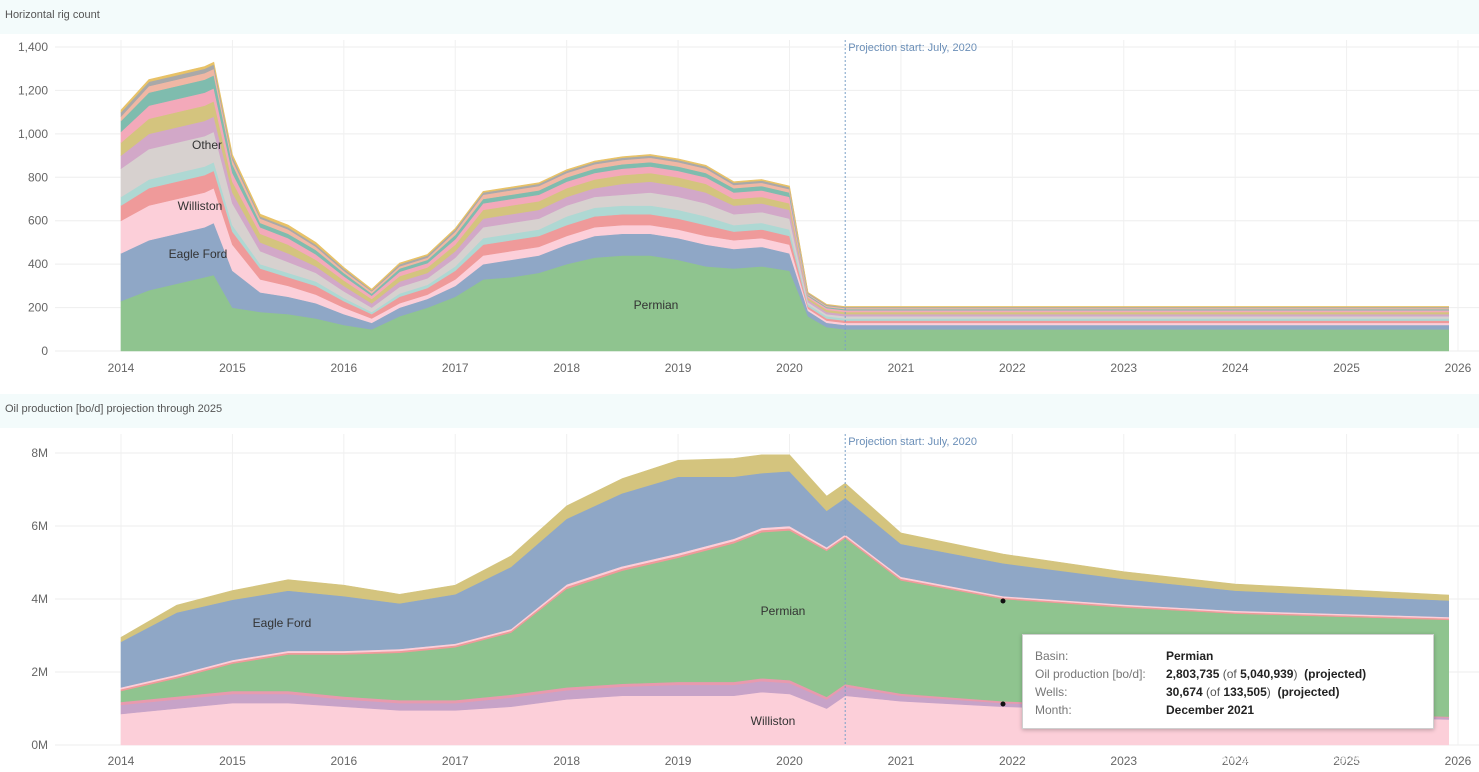 The image size is (1479, 772). I want to click on hover-marker-upper, so click(1003, 601).